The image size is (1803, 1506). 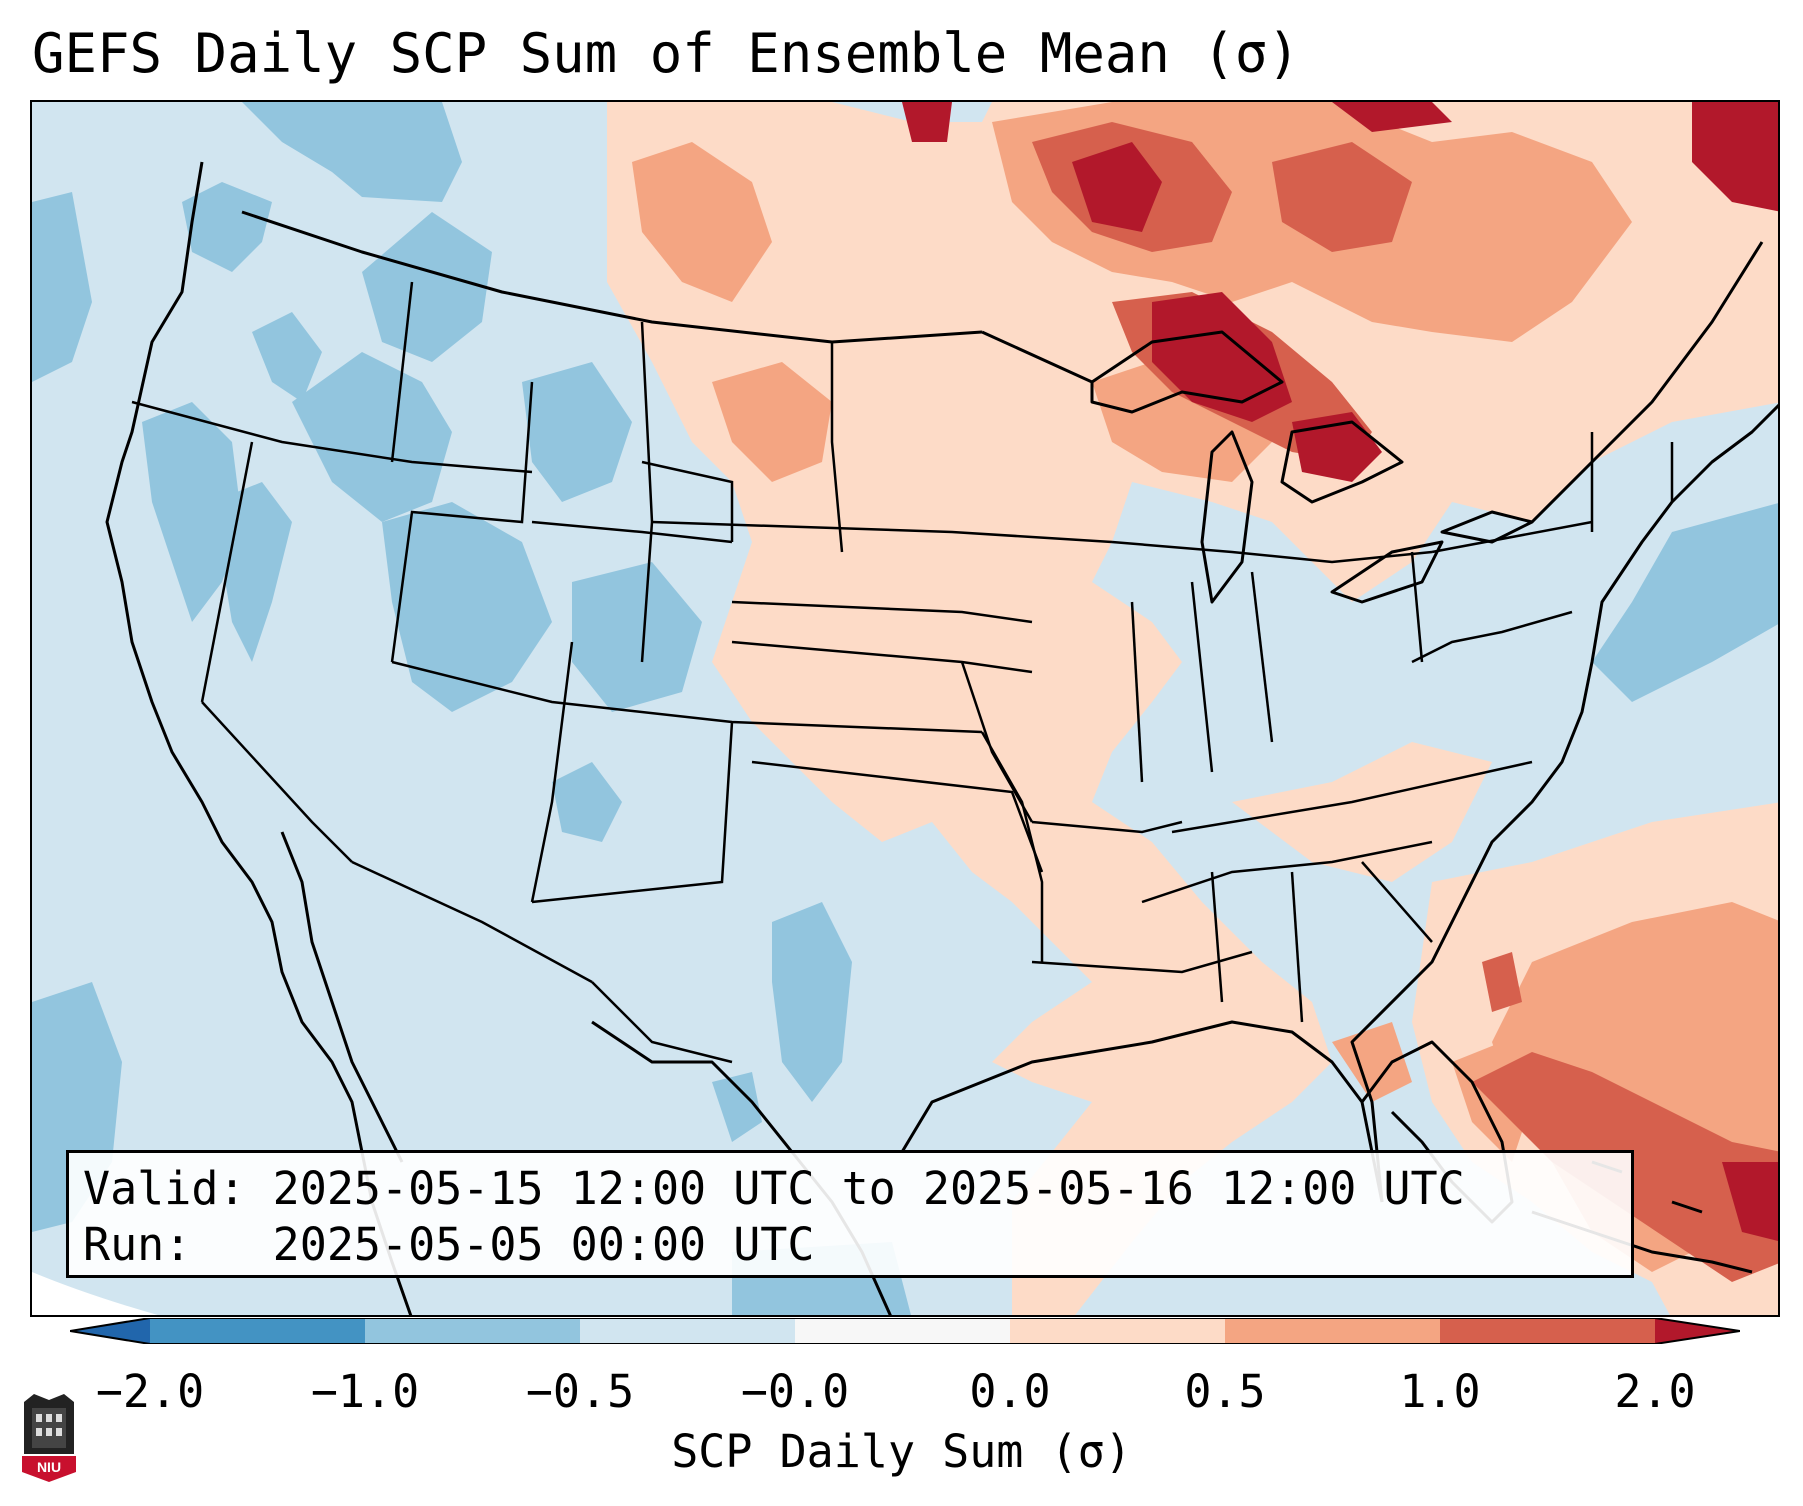 What do you see at coordinates (795, 1391) in the screenshot?
I see `colorbar-tick-label: −0.0` at bounding box center [795, 1391].